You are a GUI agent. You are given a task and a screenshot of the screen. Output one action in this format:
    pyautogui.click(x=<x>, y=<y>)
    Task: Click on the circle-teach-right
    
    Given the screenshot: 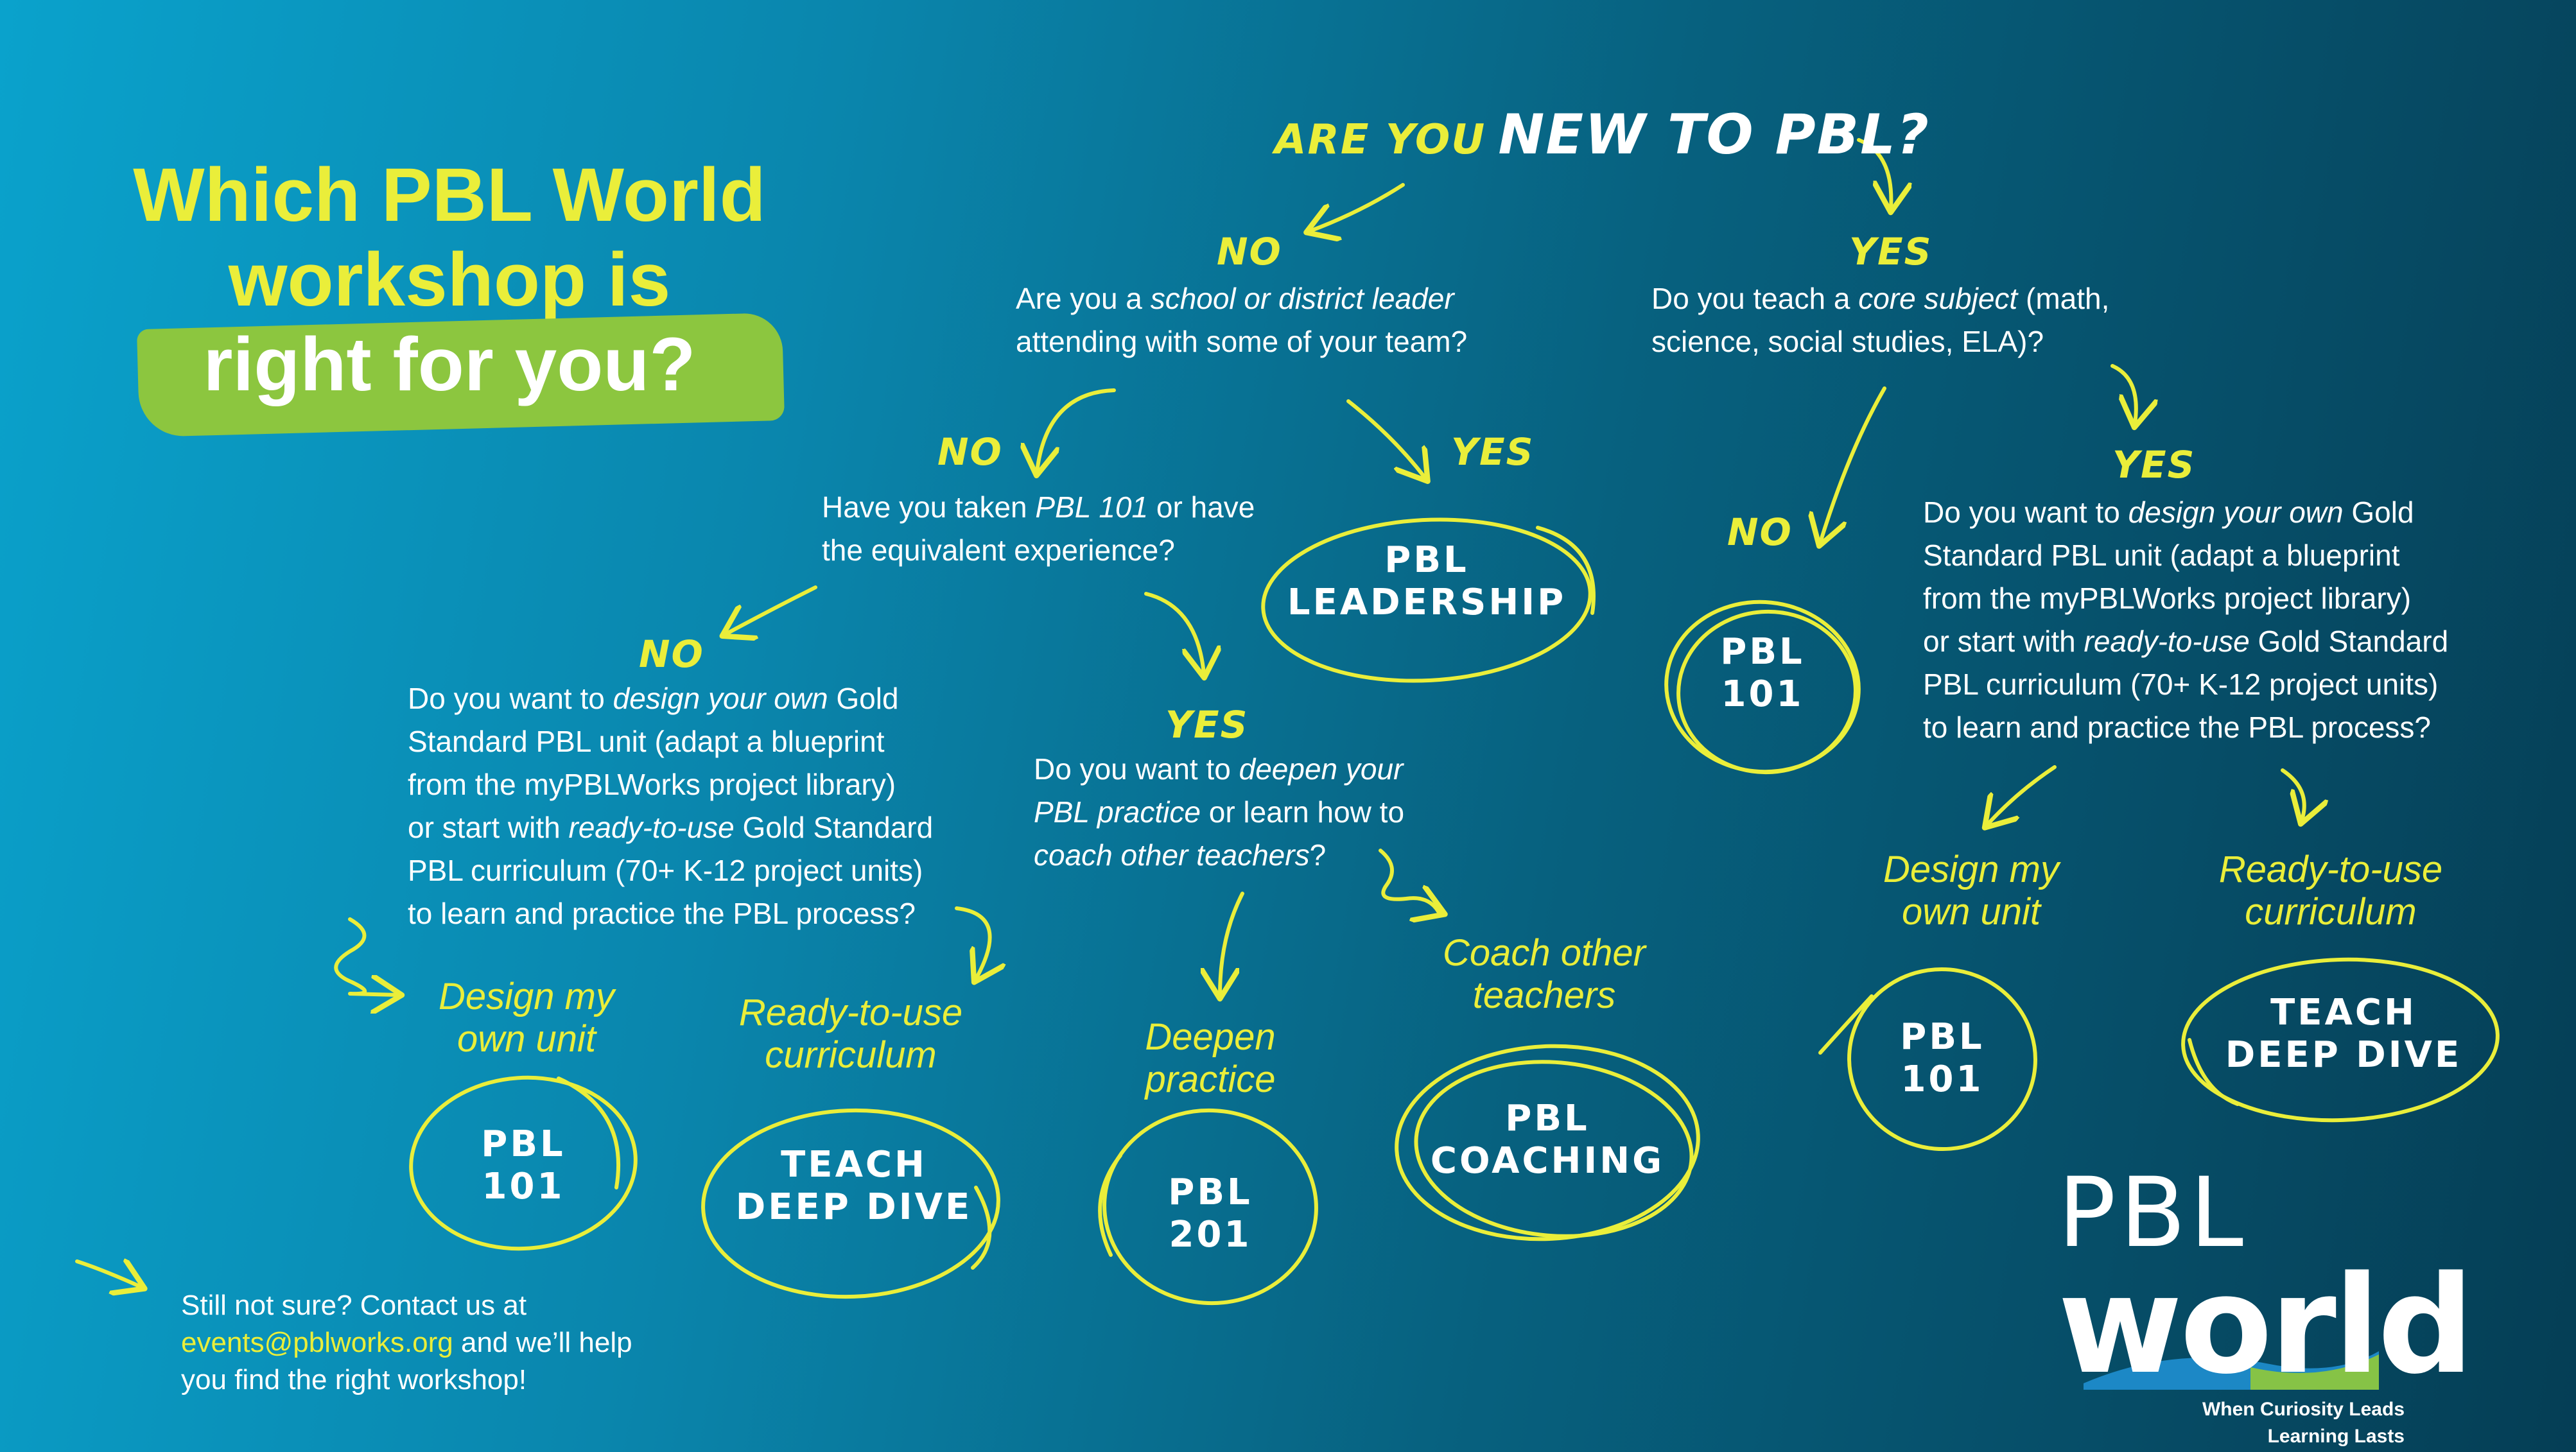 What is the action you would take?
    pyautogui.click(x=2340, y=1040)
    